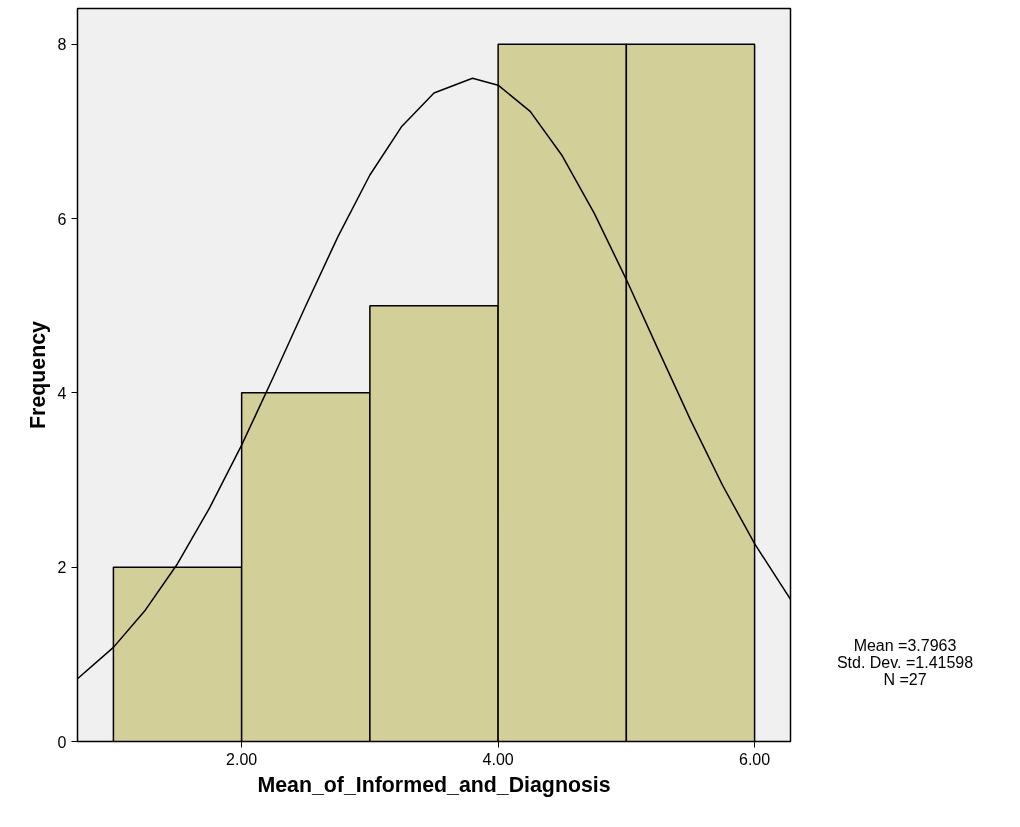  Describe the element at coordinates (498, 759) in the screenshot. I see `x-tick-label: 4.00` at that location.